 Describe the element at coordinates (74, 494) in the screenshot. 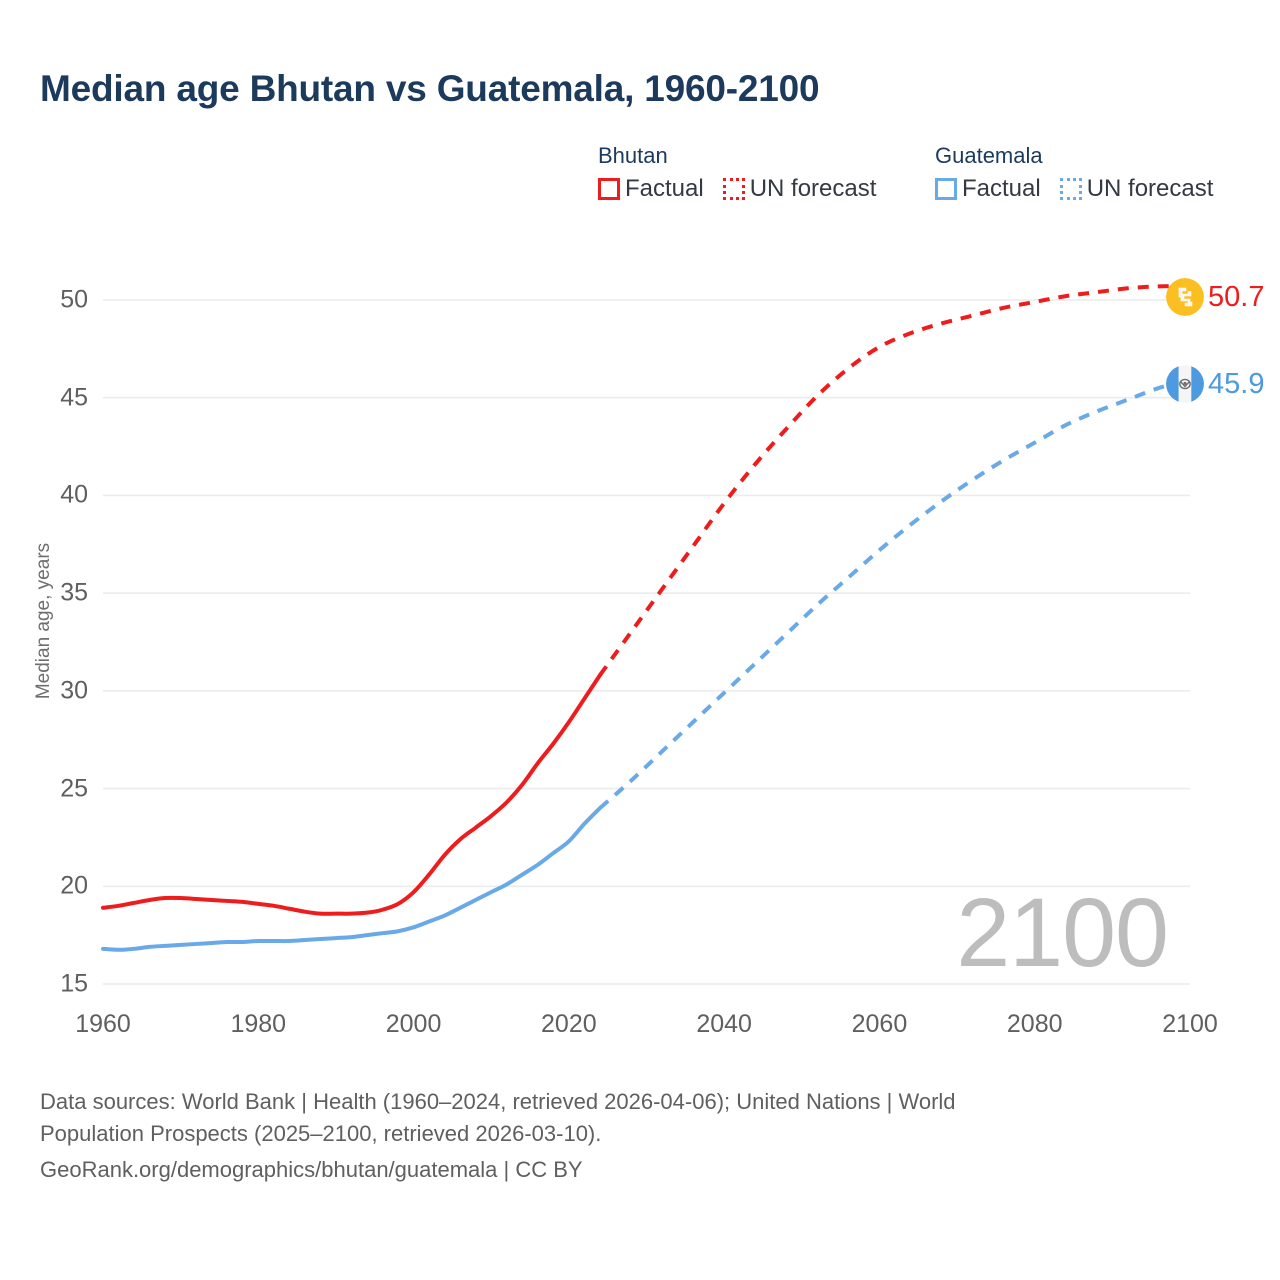

I see `y-axis-tick-label: 40` at that location.